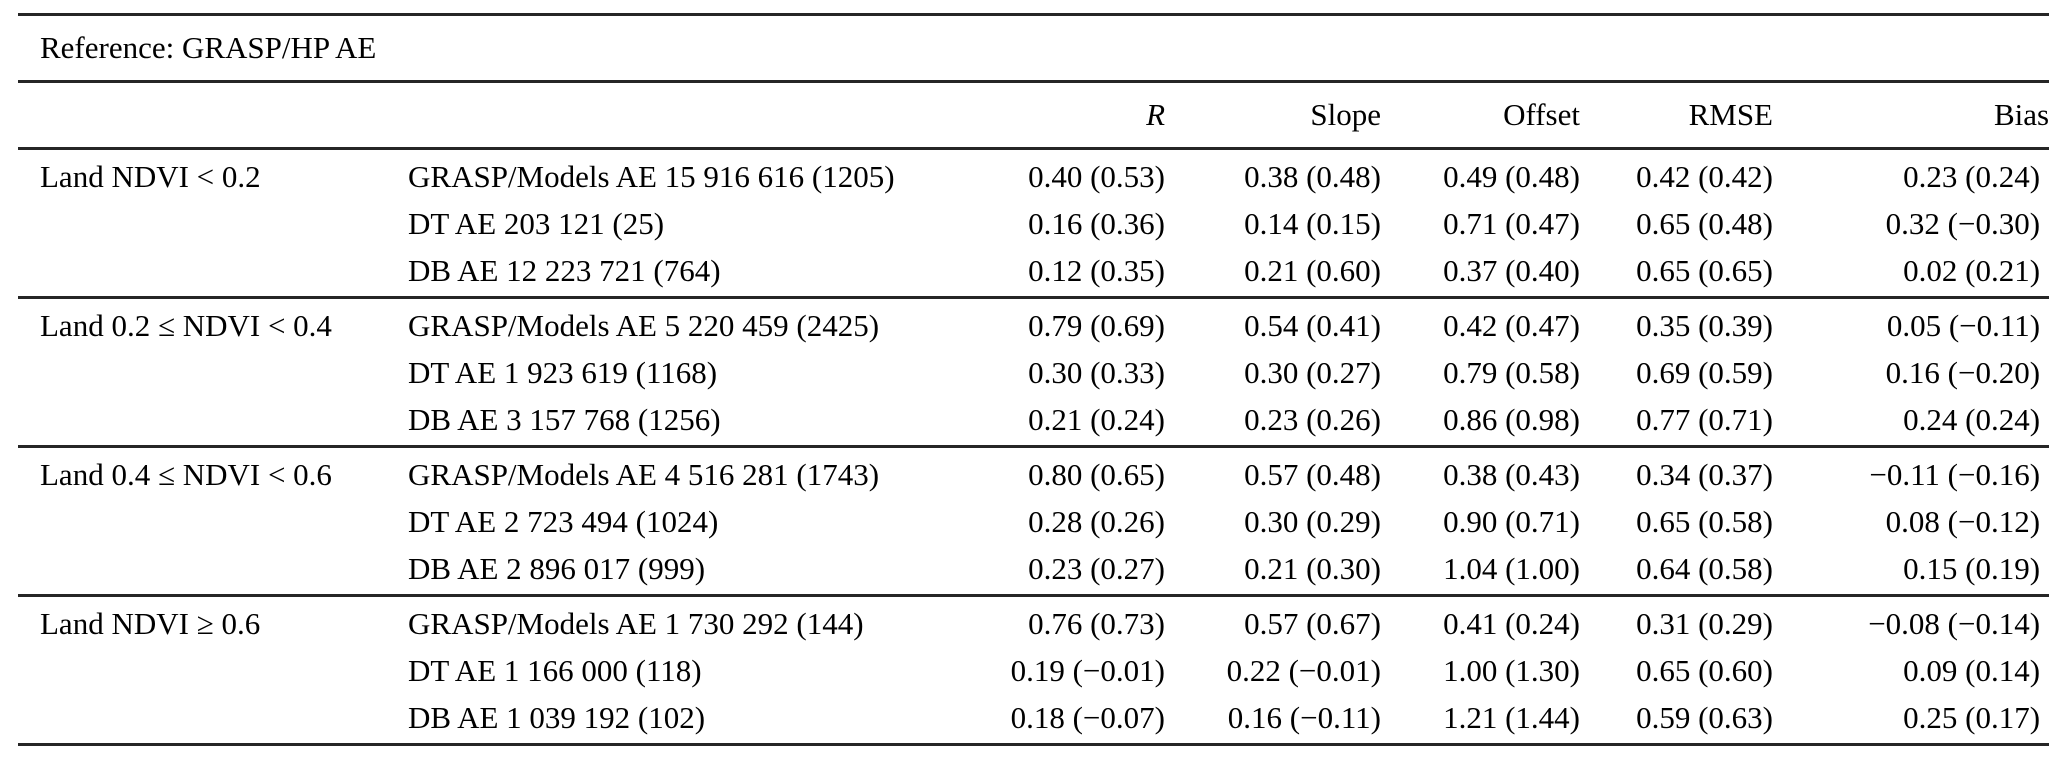  What do you see at coordinates (1096, 270) in the screenshot?
I see `value-r: 0.12 (0.35)` at bounding box center [1096, 270].